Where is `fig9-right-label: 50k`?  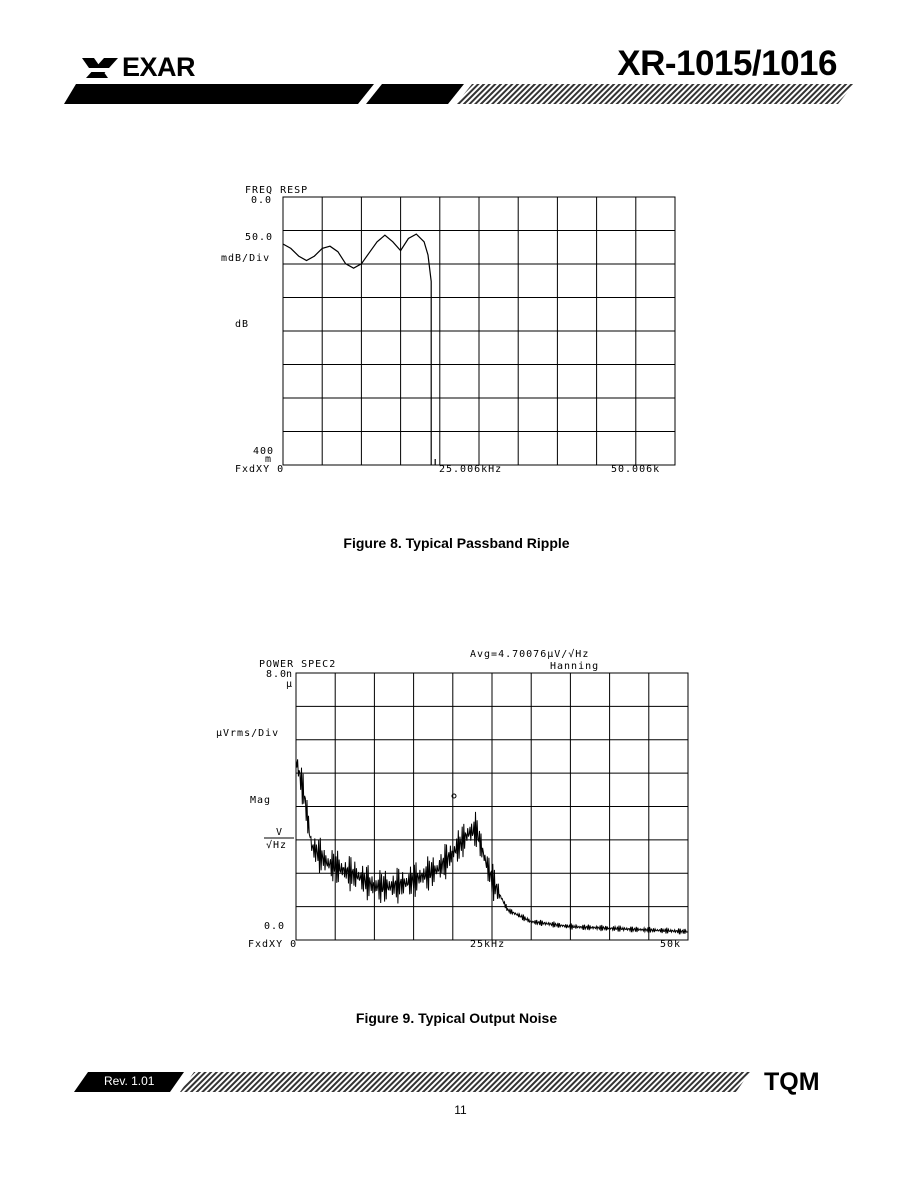
fig9-right-label: 50k is located at coordinates (670, 944).